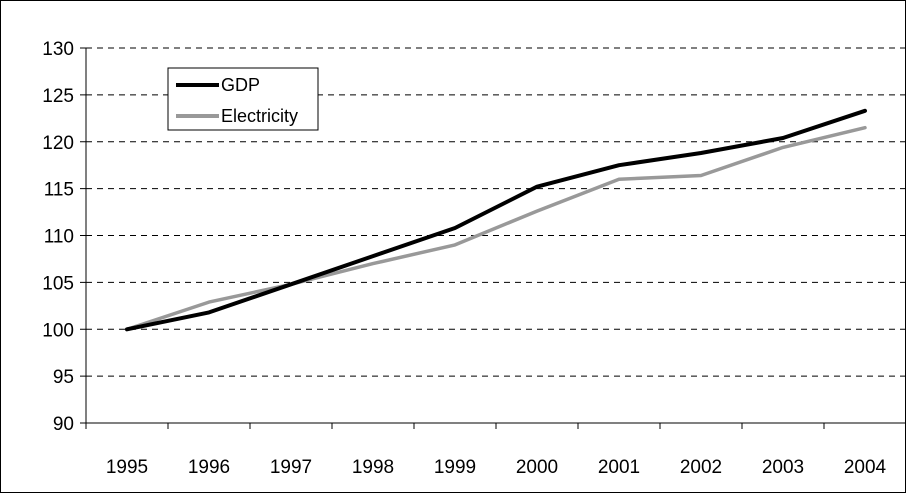 The height and width of the screenshot is (494, 906). I want to click on x-tick-label: 1999, so click(455, 467).